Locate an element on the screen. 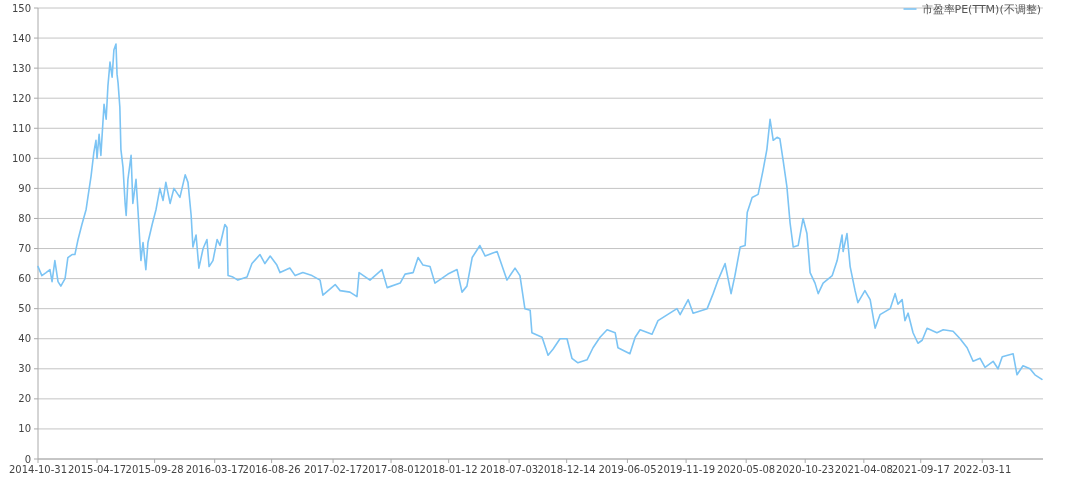 The image size is (1080, 488). y-tick-label: 20 is located at coordinates (24, 399).